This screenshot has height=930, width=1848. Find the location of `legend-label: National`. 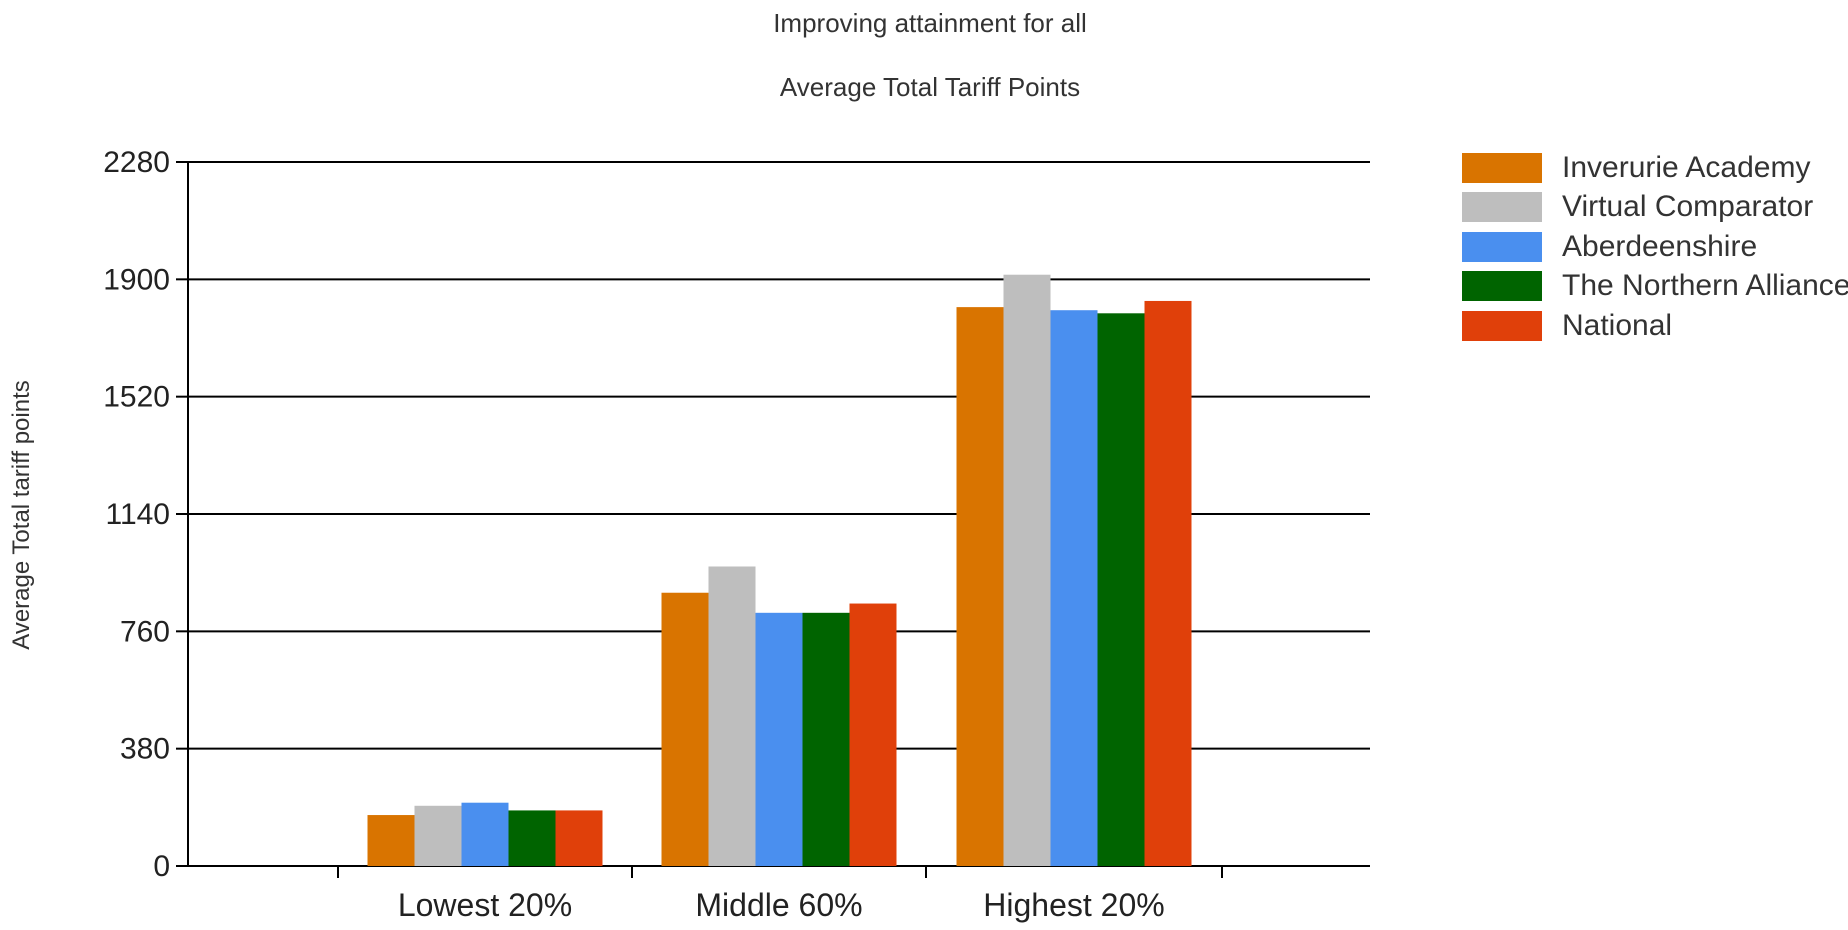

legend-label: National is located at coordinates (1617, 325).